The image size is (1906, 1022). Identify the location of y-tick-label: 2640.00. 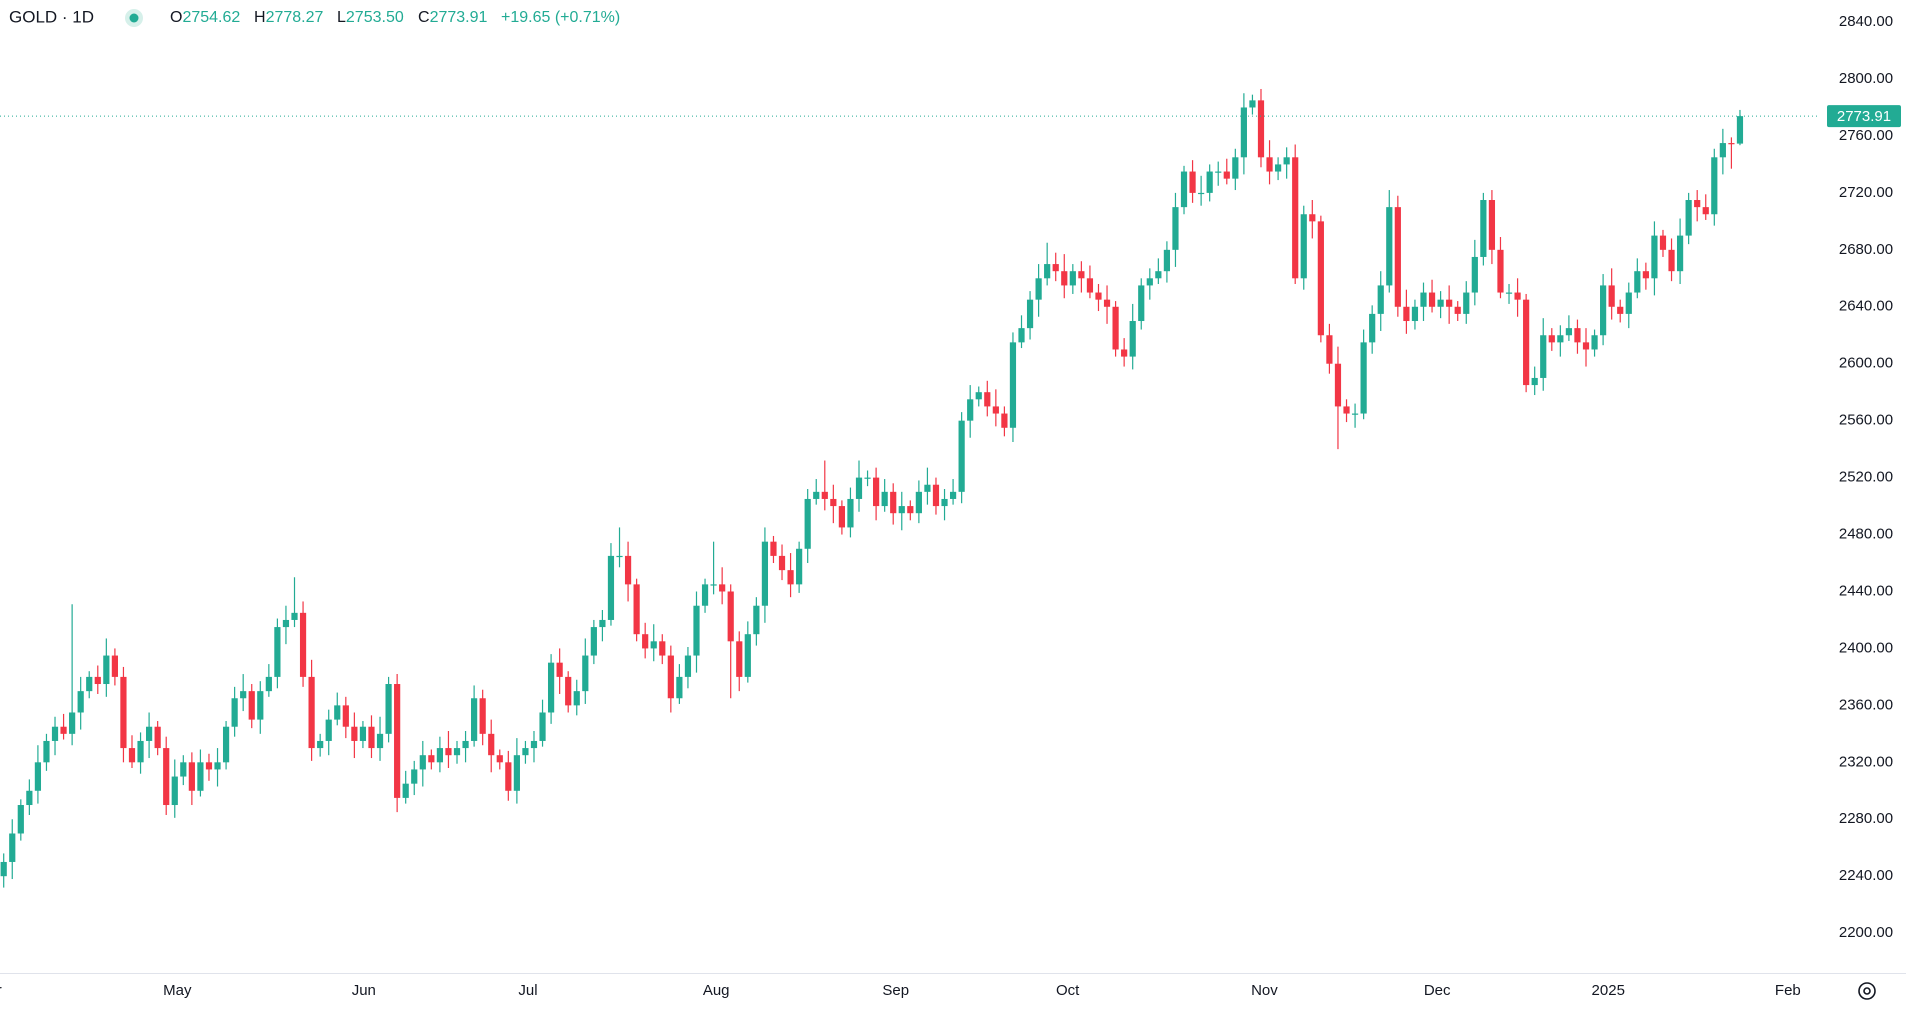
(1866, 306).